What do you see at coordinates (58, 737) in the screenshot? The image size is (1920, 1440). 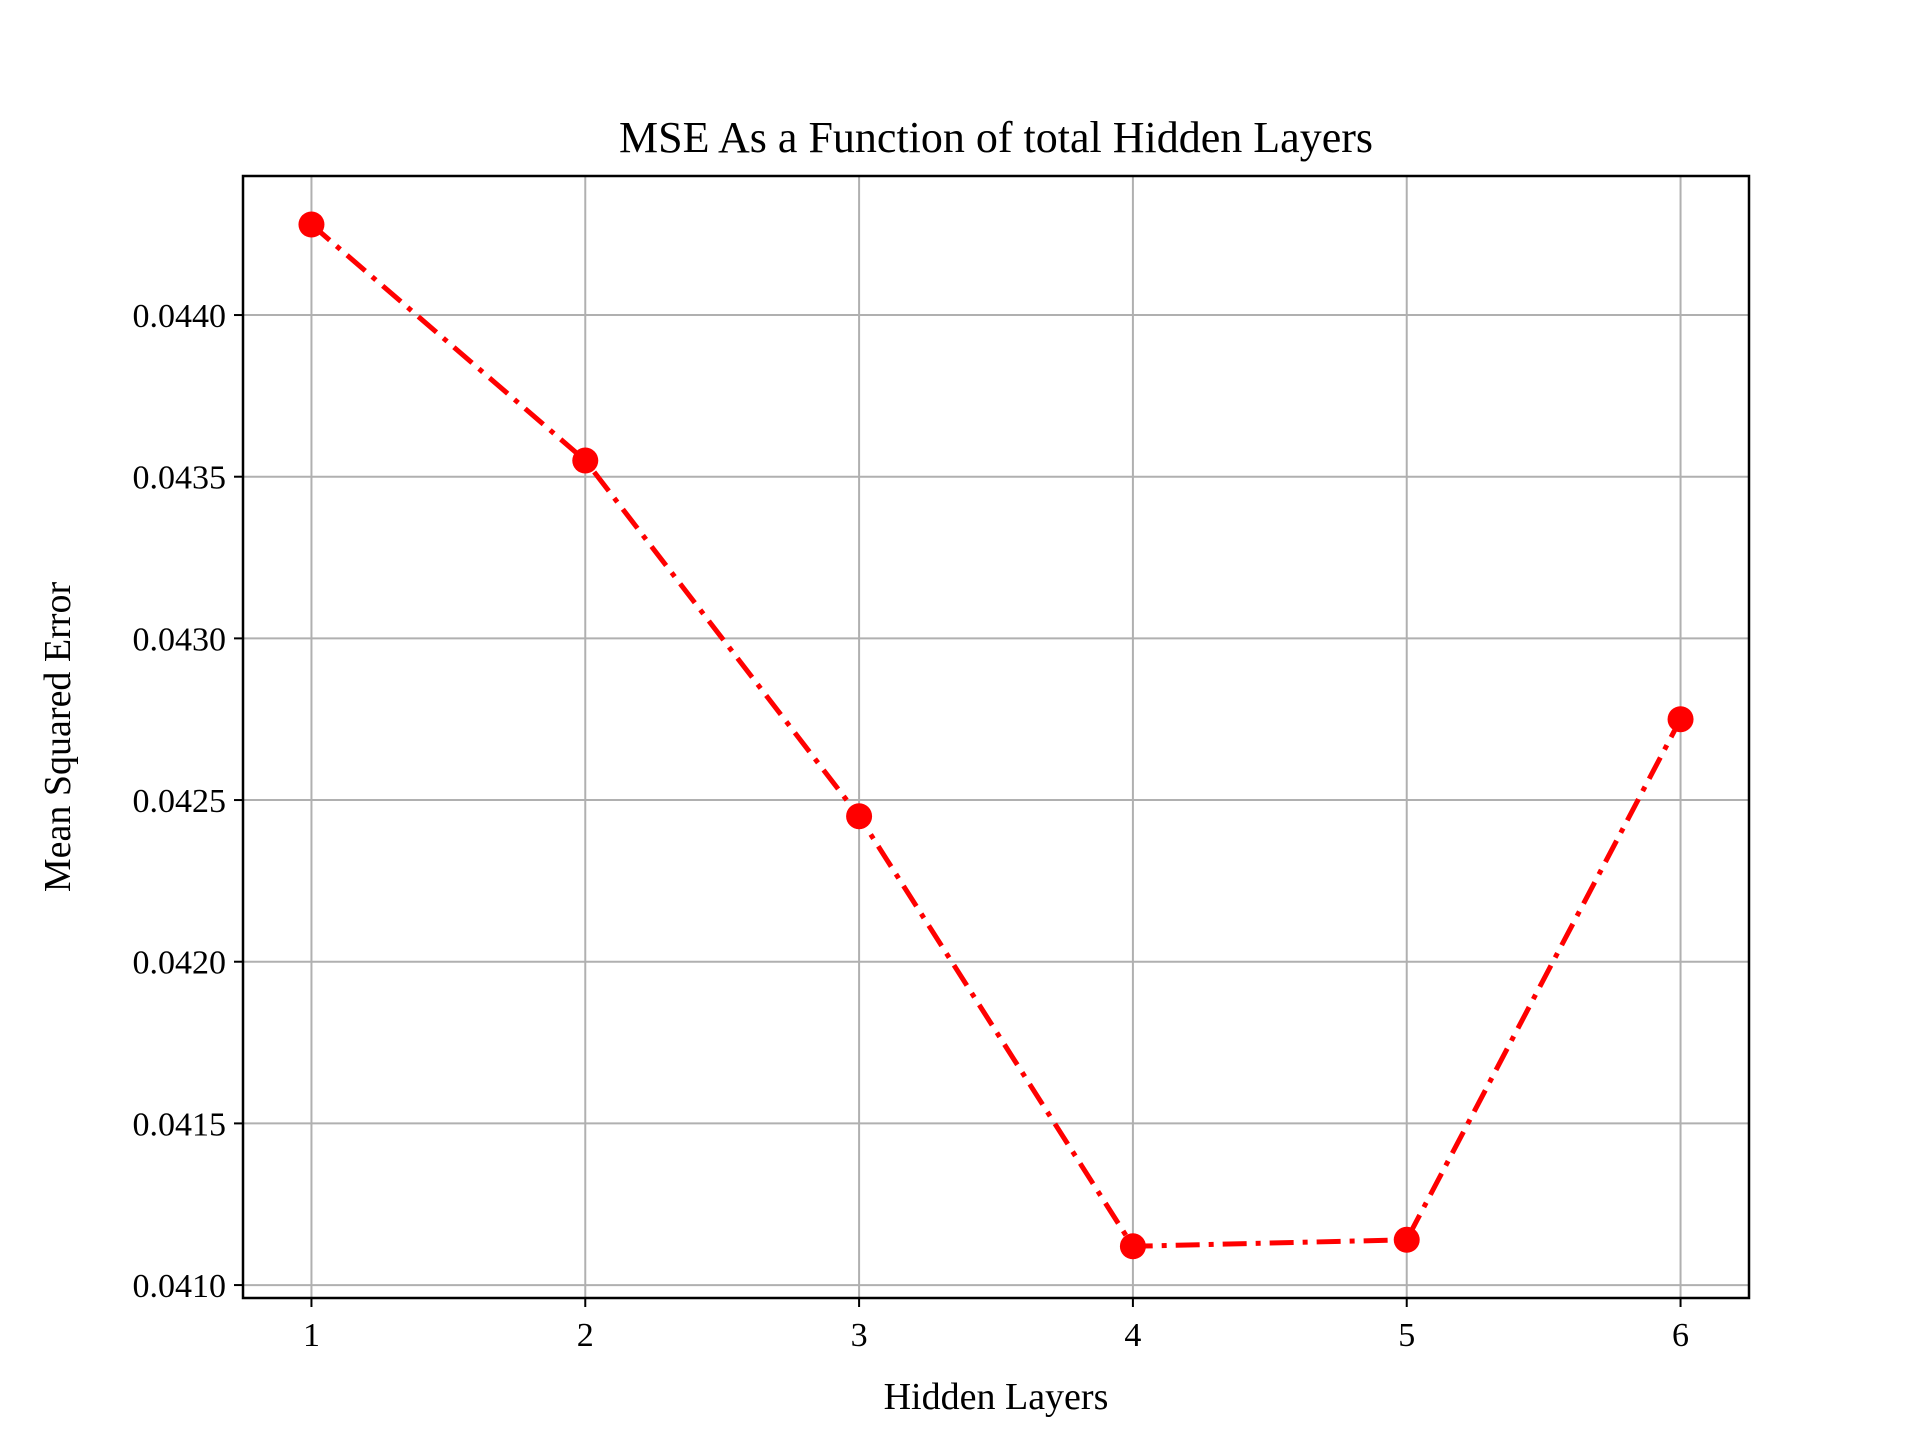 I see `y-axis-label: Mean Squared Error` at bounding box center [58, 737].